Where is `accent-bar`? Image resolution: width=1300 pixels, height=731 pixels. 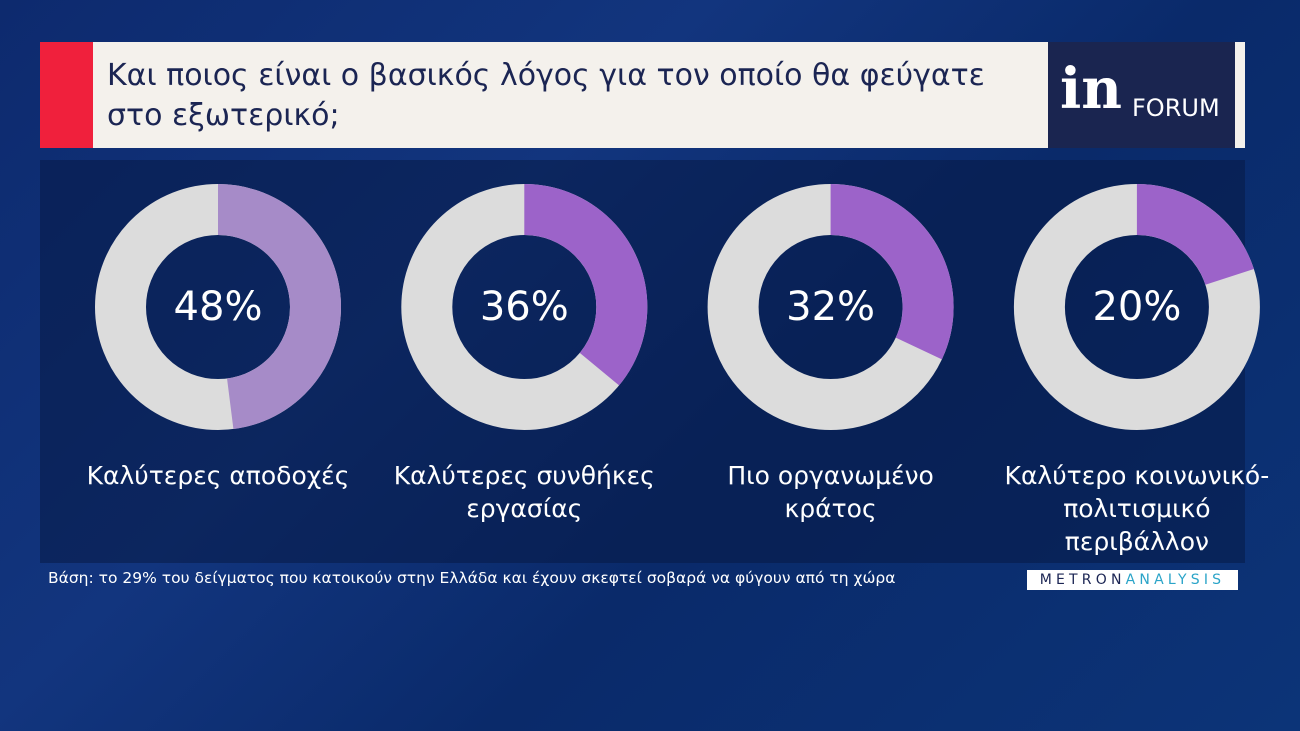 accent-bar is located at coordinates (66, 95).